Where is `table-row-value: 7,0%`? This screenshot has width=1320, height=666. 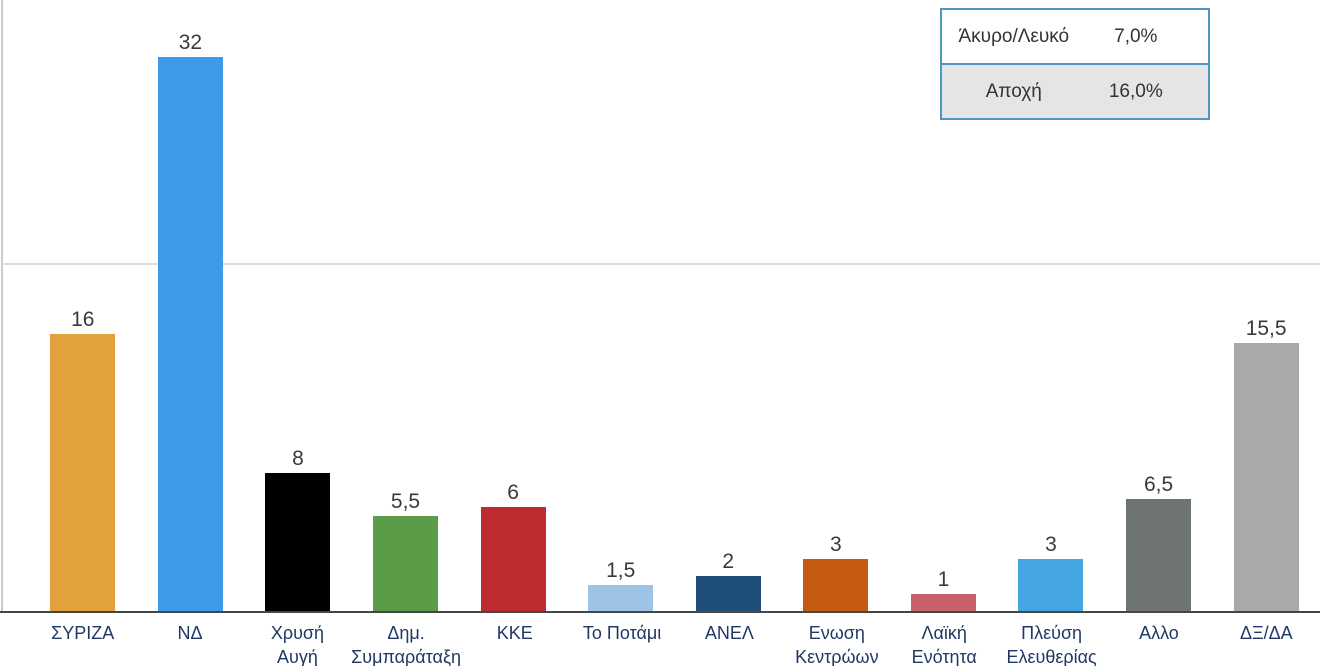 table-row-value: 7,0% is located at coordinates (1136, 36).